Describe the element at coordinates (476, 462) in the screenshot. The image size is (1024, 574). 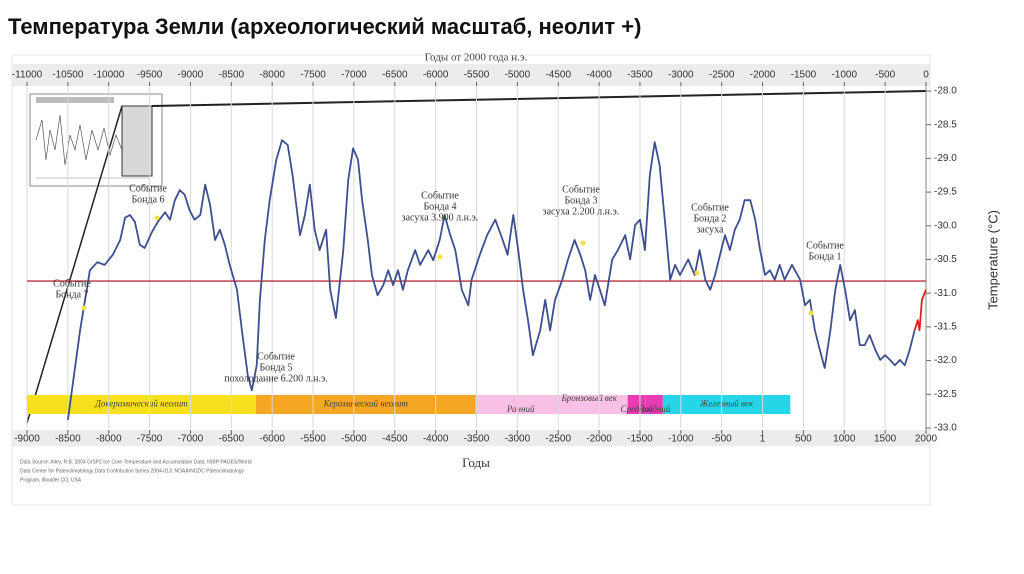
I see `x-axis-title: Годы` at that location.